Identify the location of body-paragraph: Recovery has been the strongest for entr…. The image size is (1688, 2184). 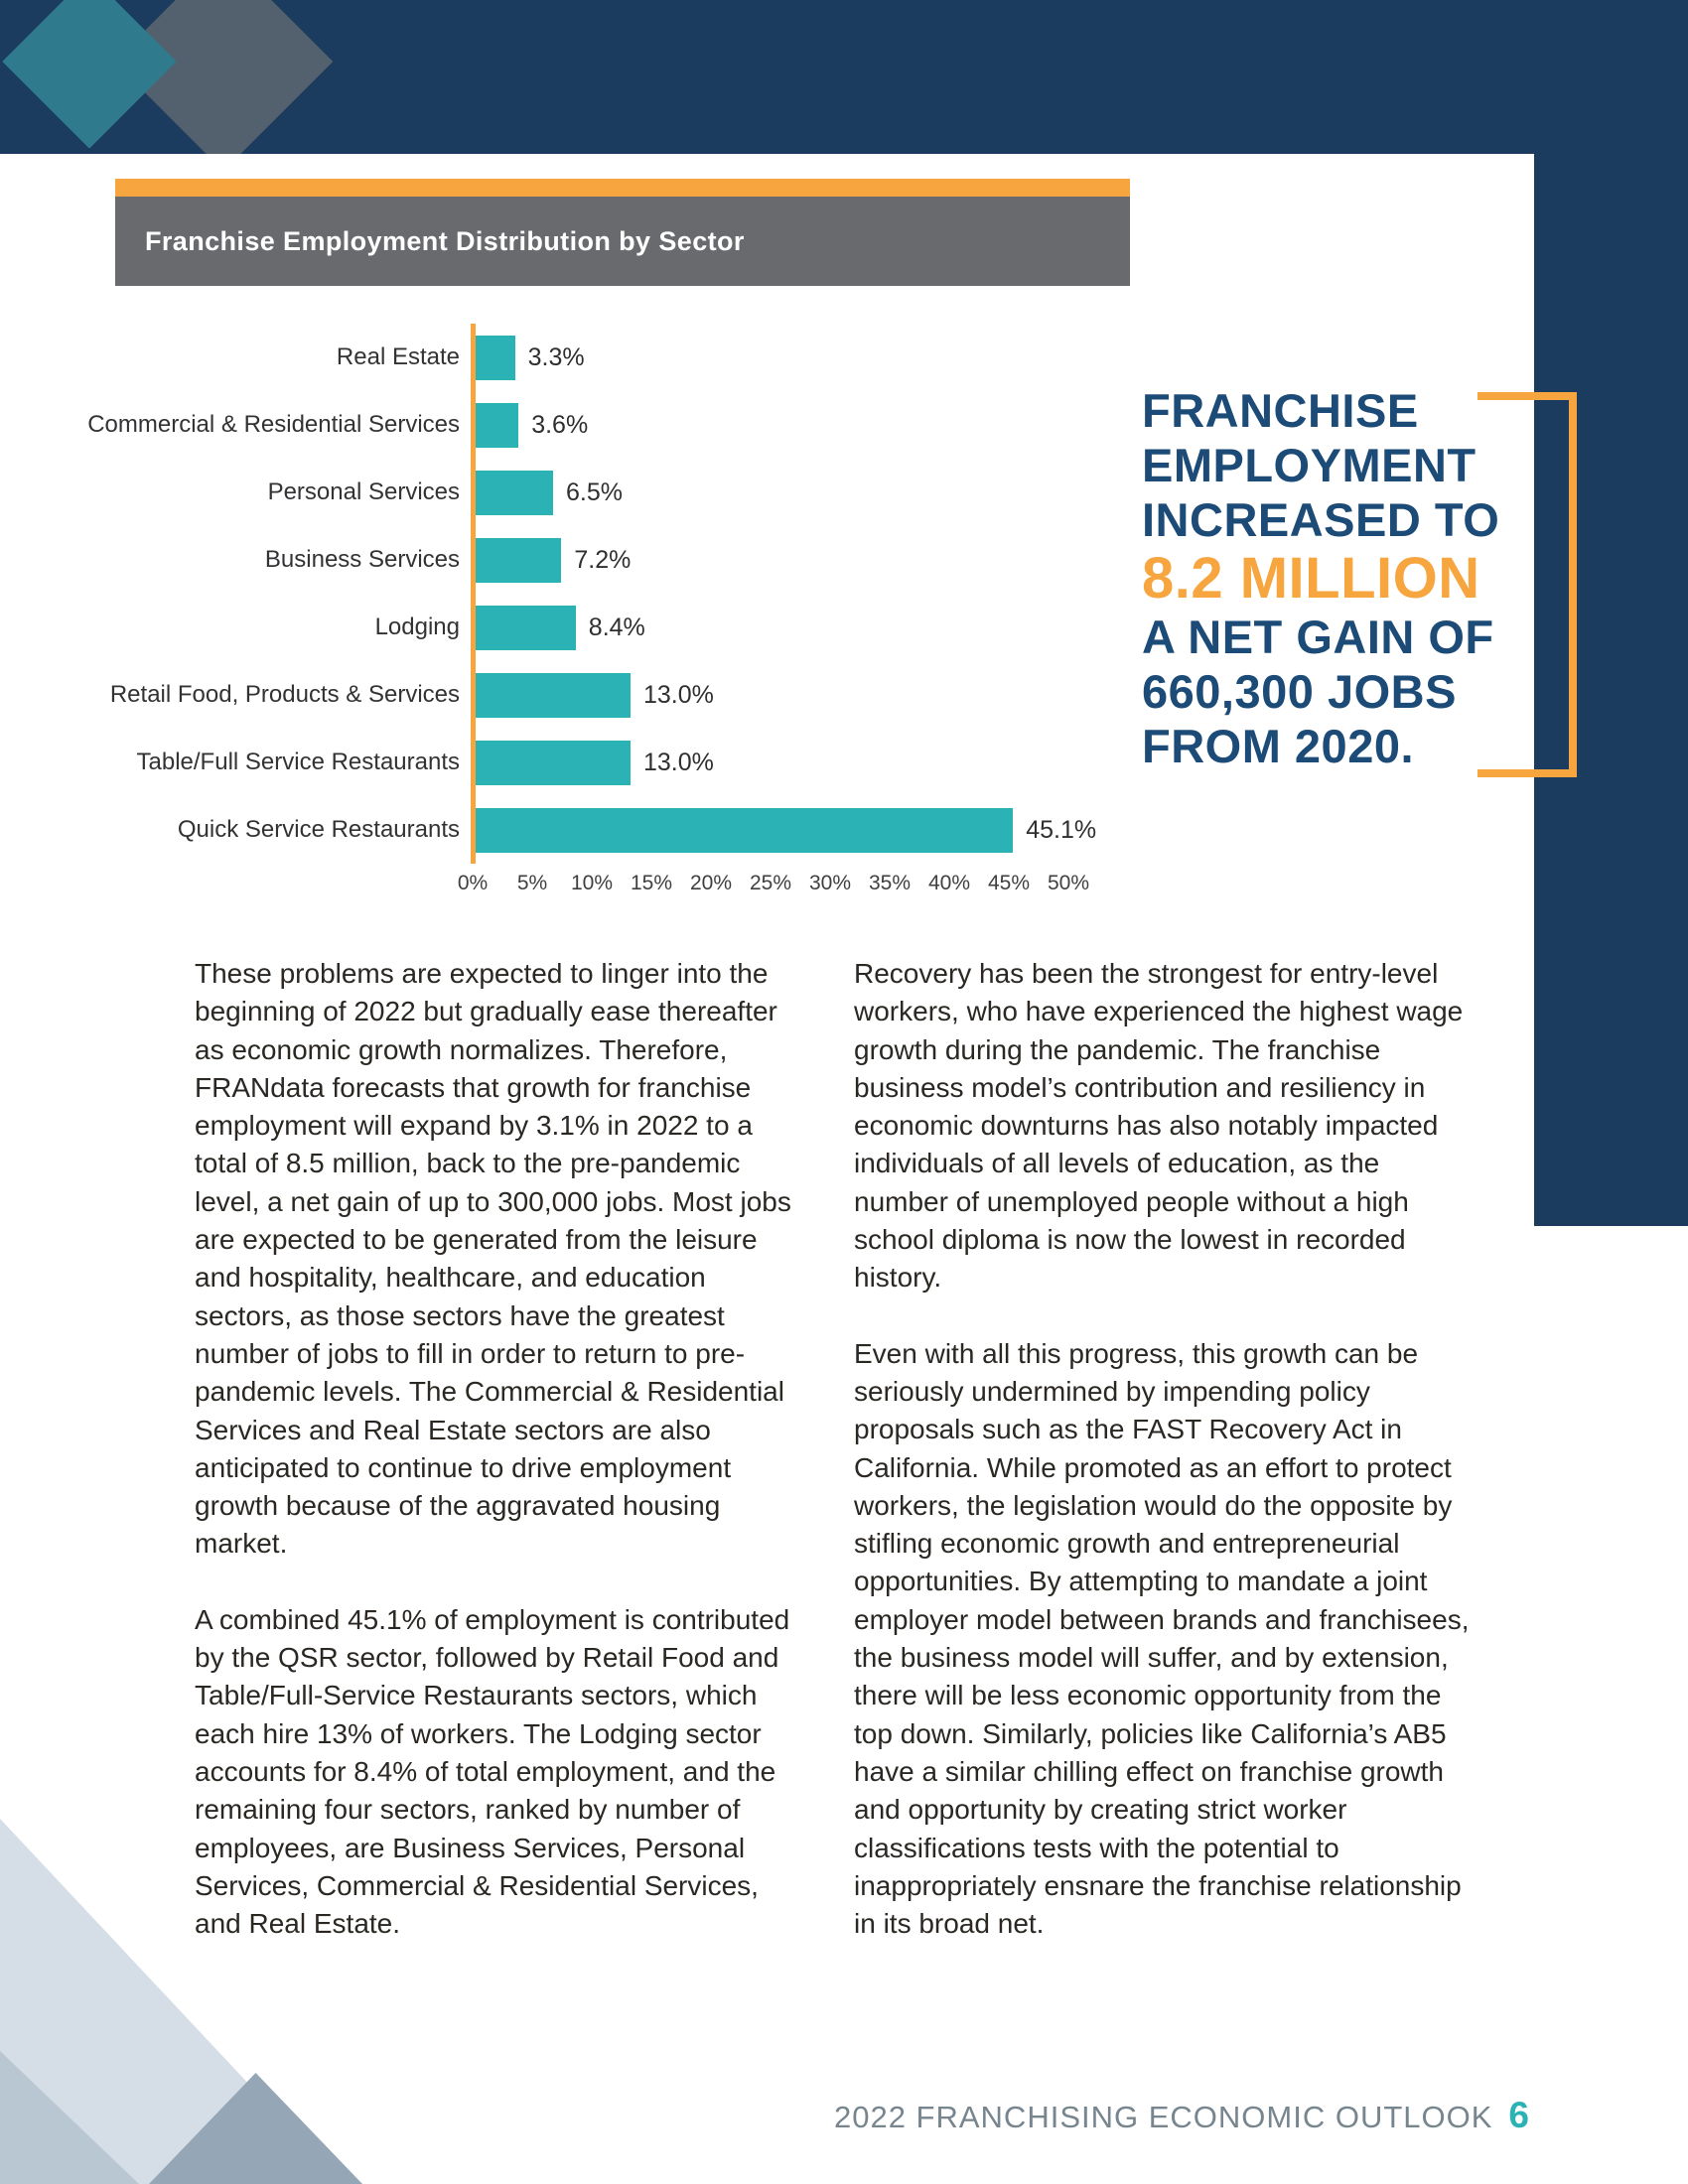
(1159, 1126).